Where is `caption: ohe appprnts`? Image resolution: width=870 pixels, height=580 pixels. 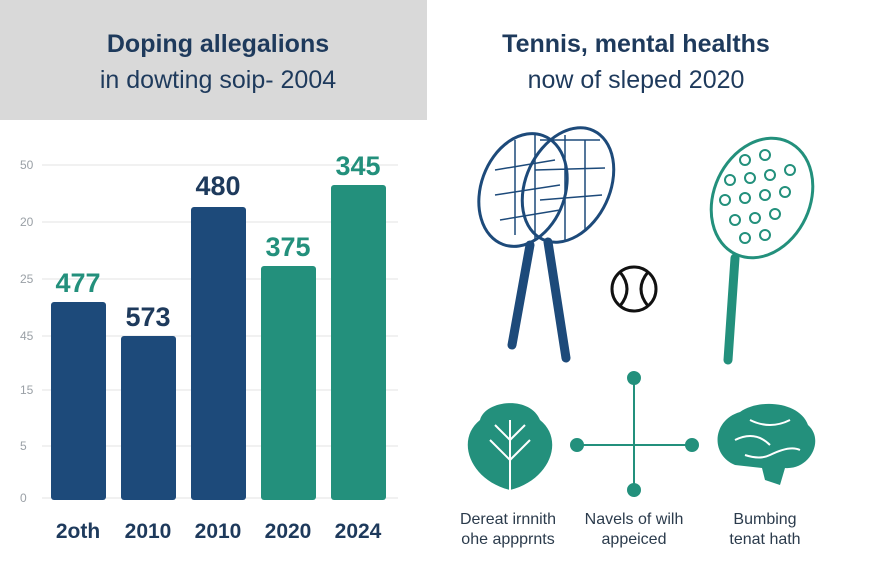 caption: ohe appprnts is located at coordinates (507, 539).